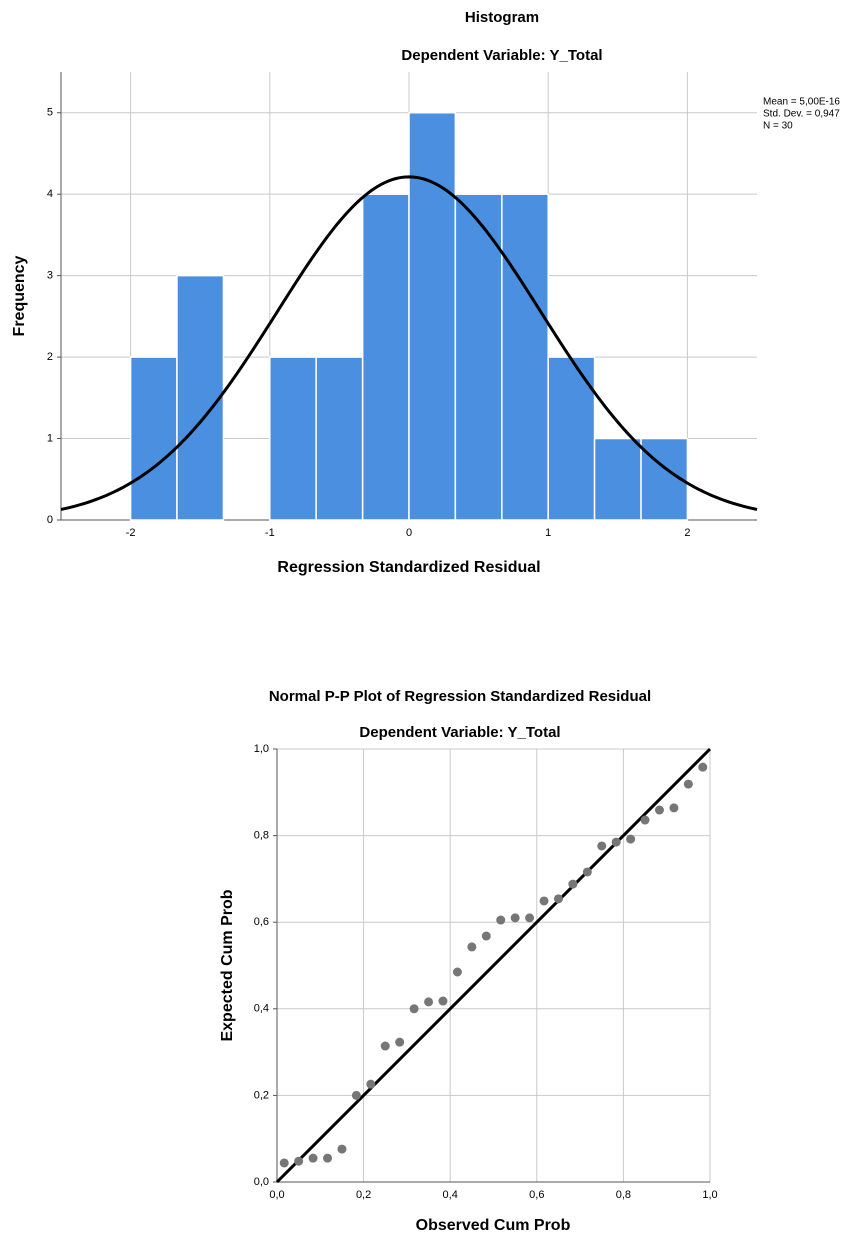 This screenshot has height=1239, width=867. Describe the element at coordinates (778, 126) in the screenshot. I see `stat-label: N = 30` at that location.